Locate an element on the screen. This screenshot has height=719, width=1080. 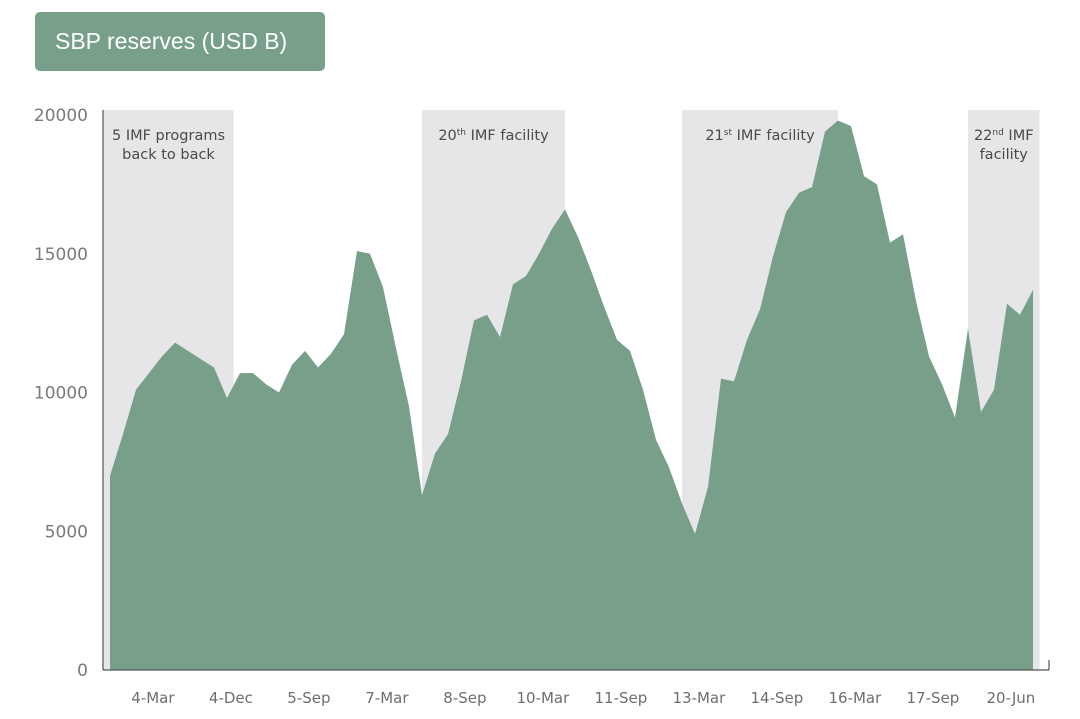
band-label-2: 20th IMF facility is located at coordinates (493, 136).